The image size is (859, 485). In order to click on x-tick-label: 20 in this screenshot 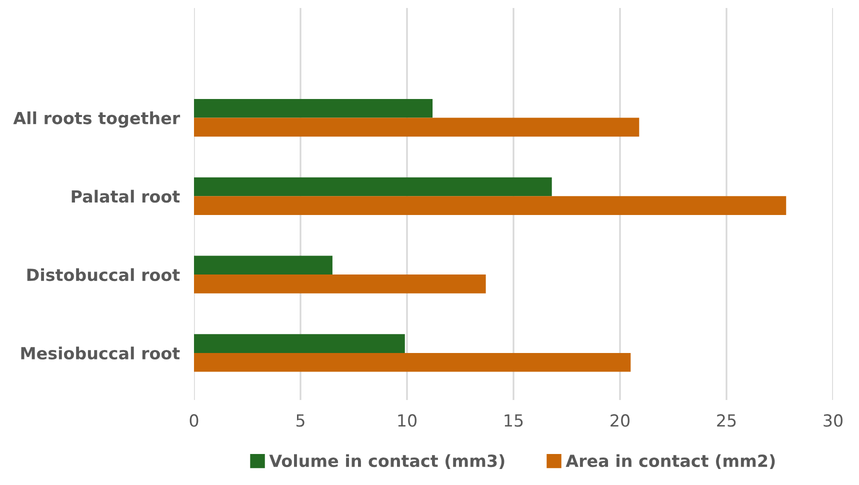, I will do `click(620, 420)`.